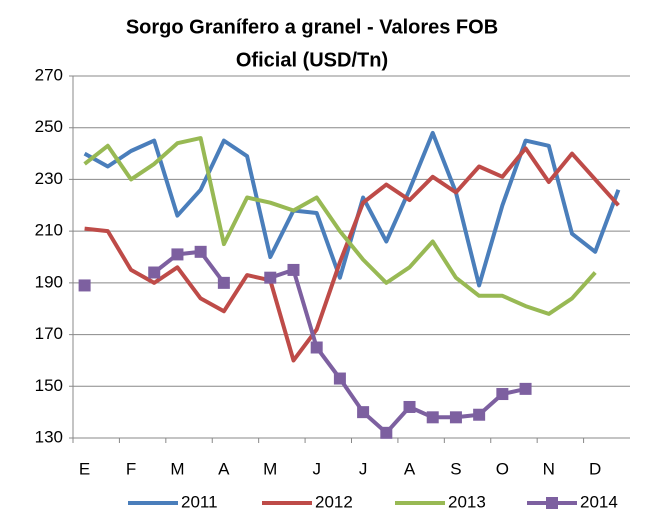  Describe the element at coordinates (455, 468) in the screenshot. I see `x-tick-label: S` at that location.